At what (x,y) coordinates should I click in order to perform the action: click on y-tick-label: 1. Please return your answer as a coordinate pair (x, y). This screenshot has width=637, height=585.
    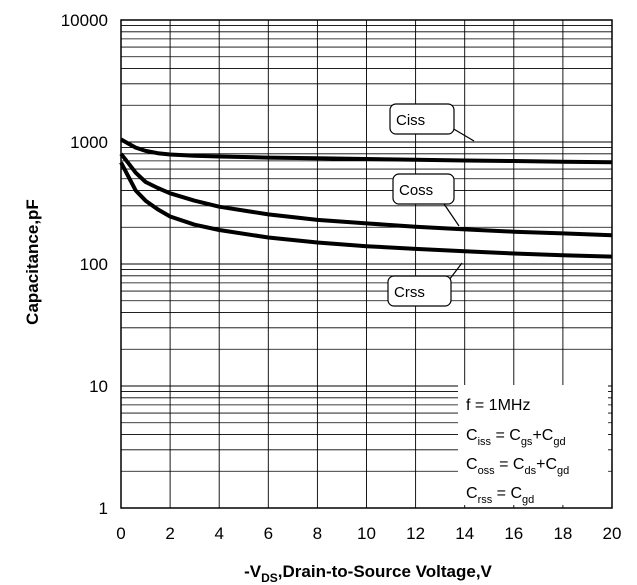
    Looking at the image, I should click on (103, 508).